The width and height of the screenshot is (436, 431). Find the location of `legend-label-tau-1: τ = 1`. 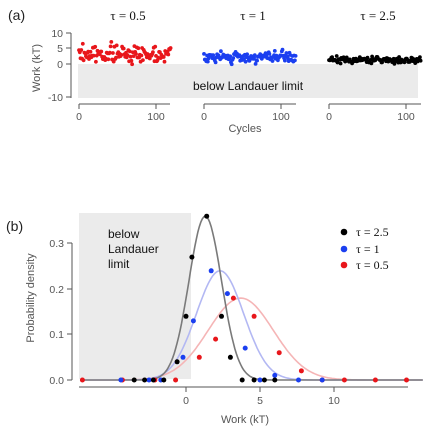

legend-label-tau-1: τ = 1 is located at coordinates (368, 249).